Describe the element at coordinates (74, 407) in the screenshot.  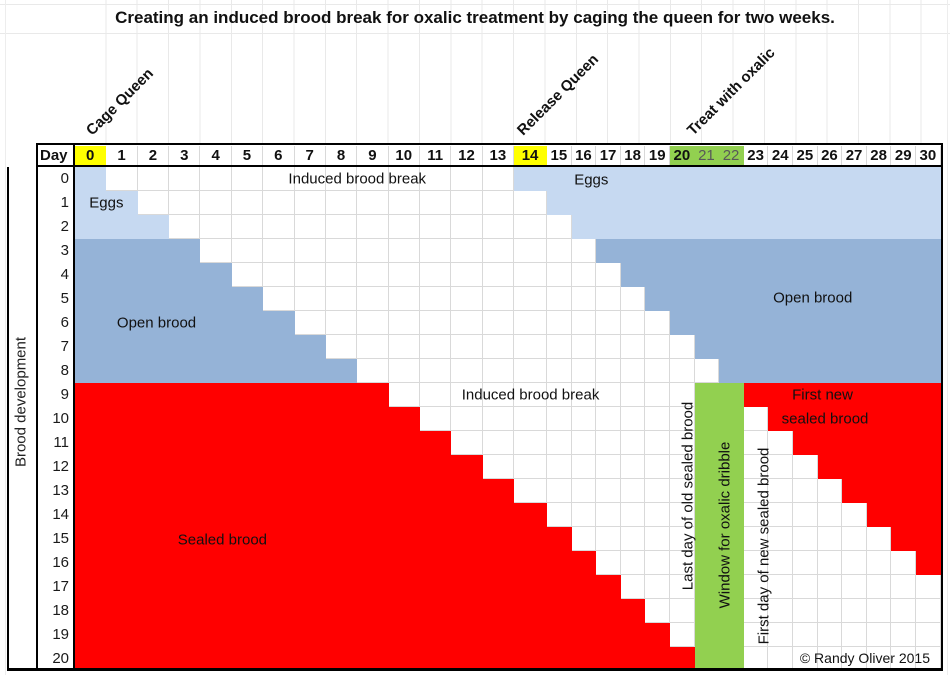
I see `frame-axis` at that location.